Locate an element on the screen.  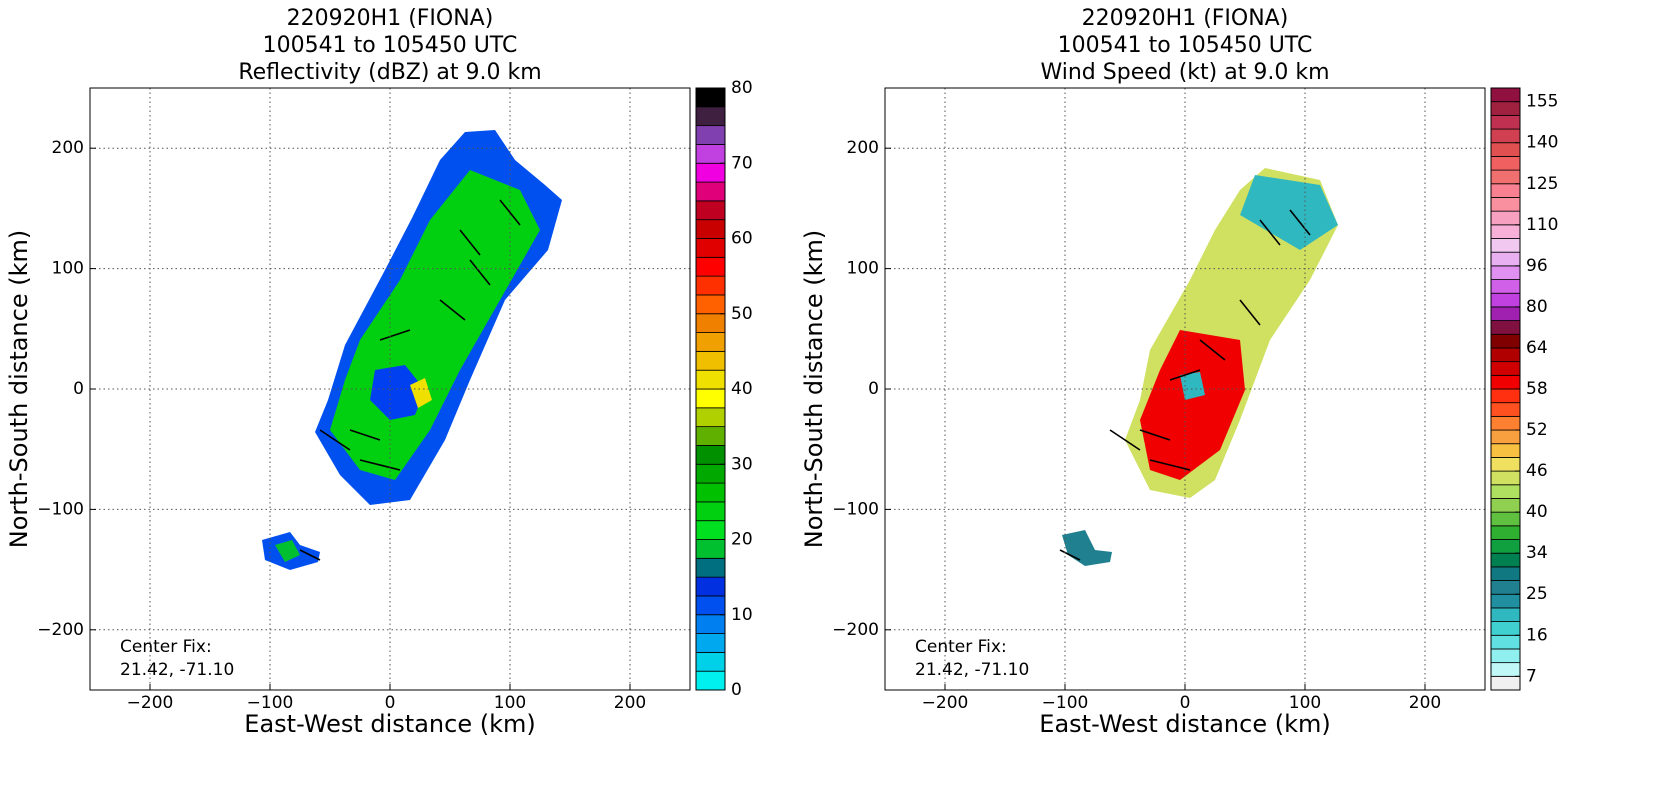
colorbar-tick-label: 110 is located at coordinates (1542, 225).